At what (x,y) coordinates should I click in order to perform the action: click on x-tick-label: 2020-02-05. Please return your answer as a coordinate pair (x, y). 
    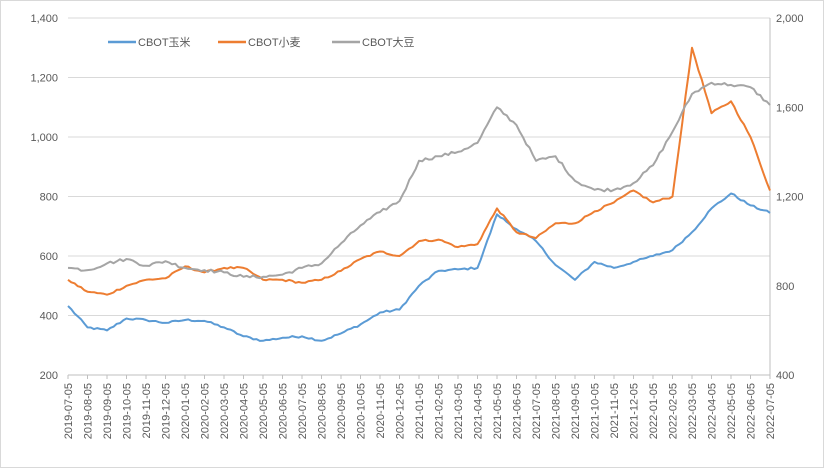
    Looking at the image, I should click on (206, 411).